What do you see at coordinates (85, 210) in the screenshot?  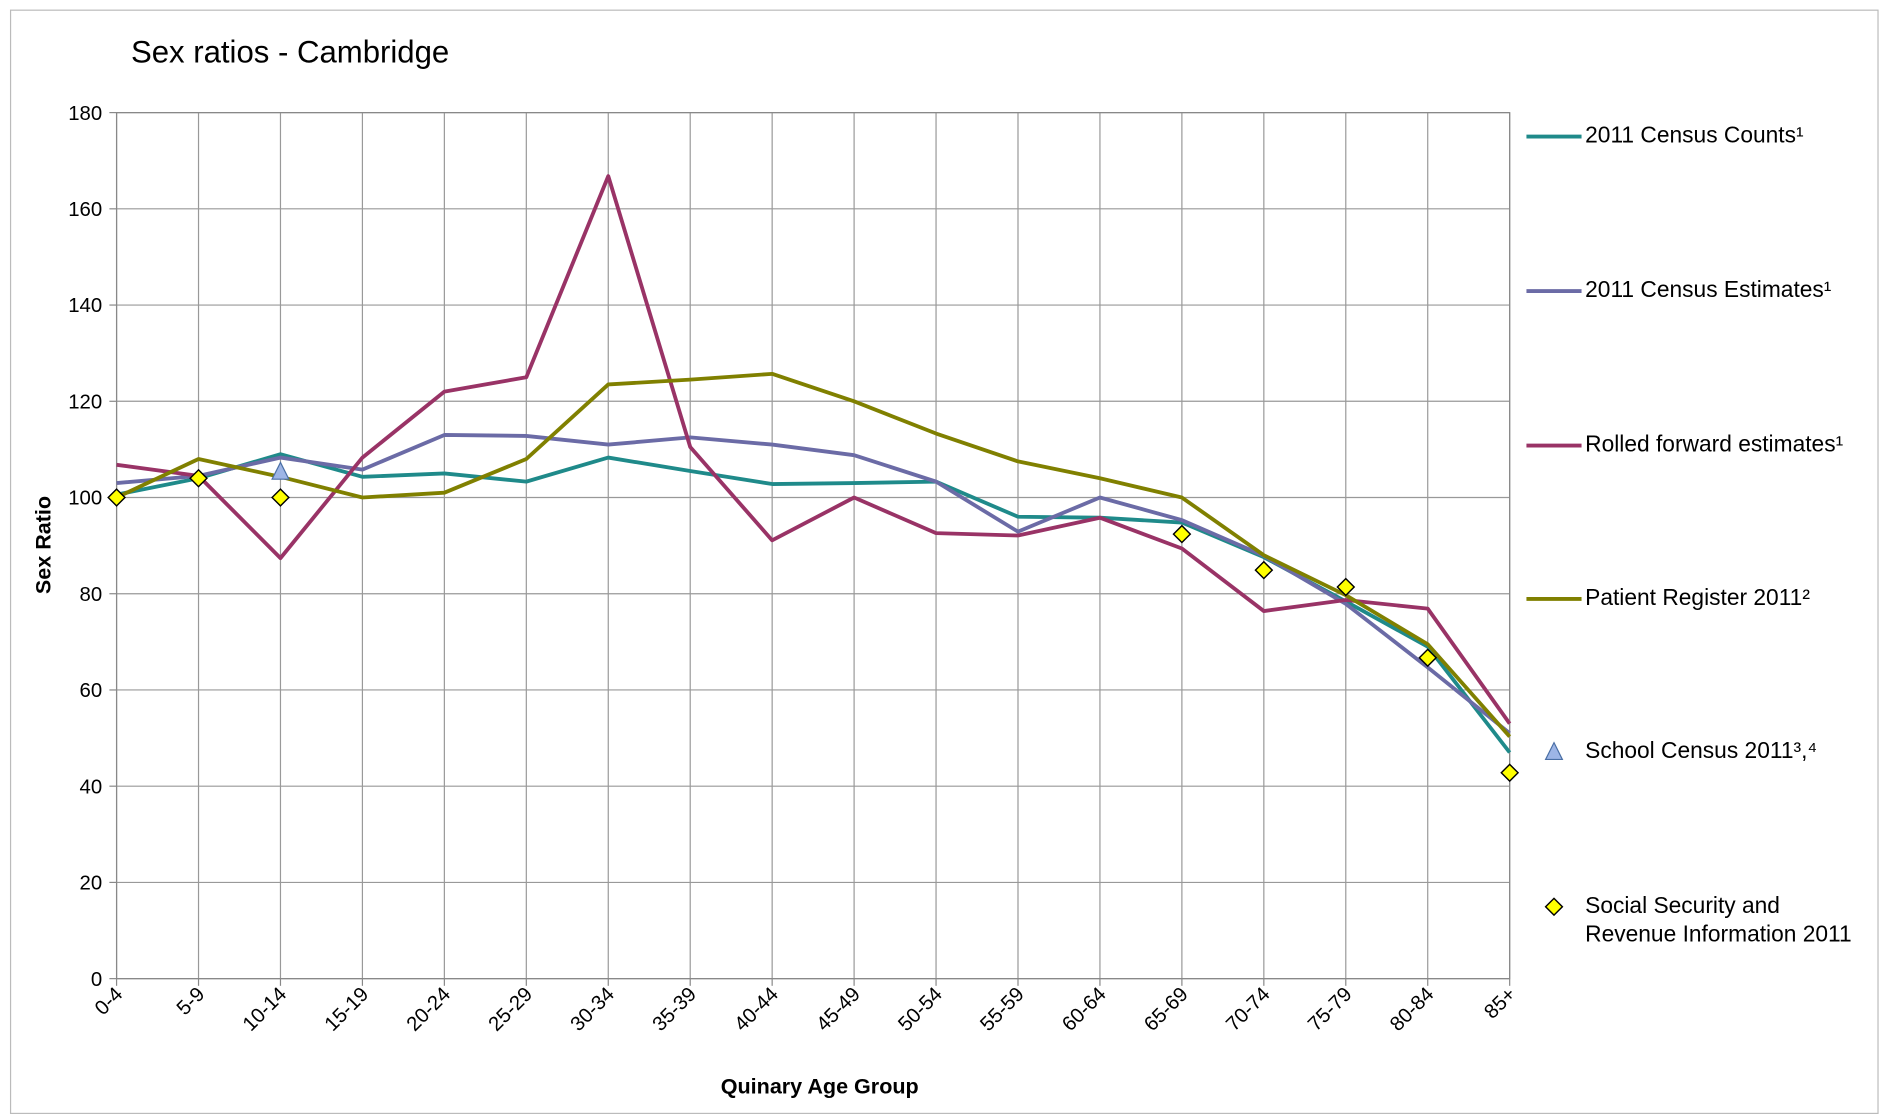 I see `y-tick-label: 160` at bounding box center [85, 210].